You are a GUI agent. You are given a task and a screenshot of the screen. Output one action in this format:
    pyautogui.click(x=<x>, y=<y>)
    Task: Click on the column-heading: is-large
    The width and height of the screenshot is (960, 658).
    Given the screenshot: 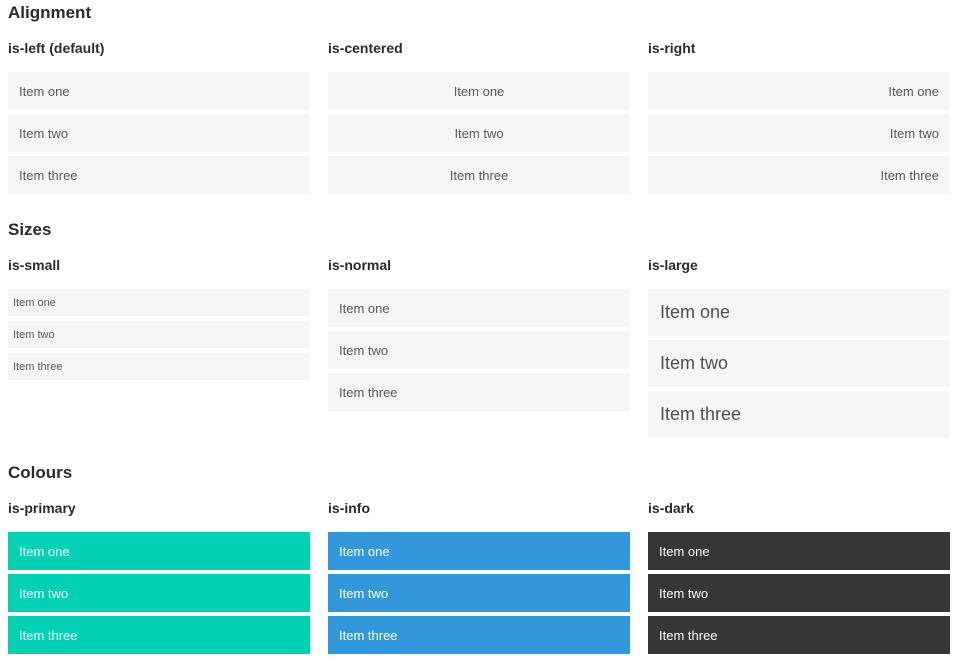 What is the action you would take?
    pyautogui.click(x=673, y=264)
    